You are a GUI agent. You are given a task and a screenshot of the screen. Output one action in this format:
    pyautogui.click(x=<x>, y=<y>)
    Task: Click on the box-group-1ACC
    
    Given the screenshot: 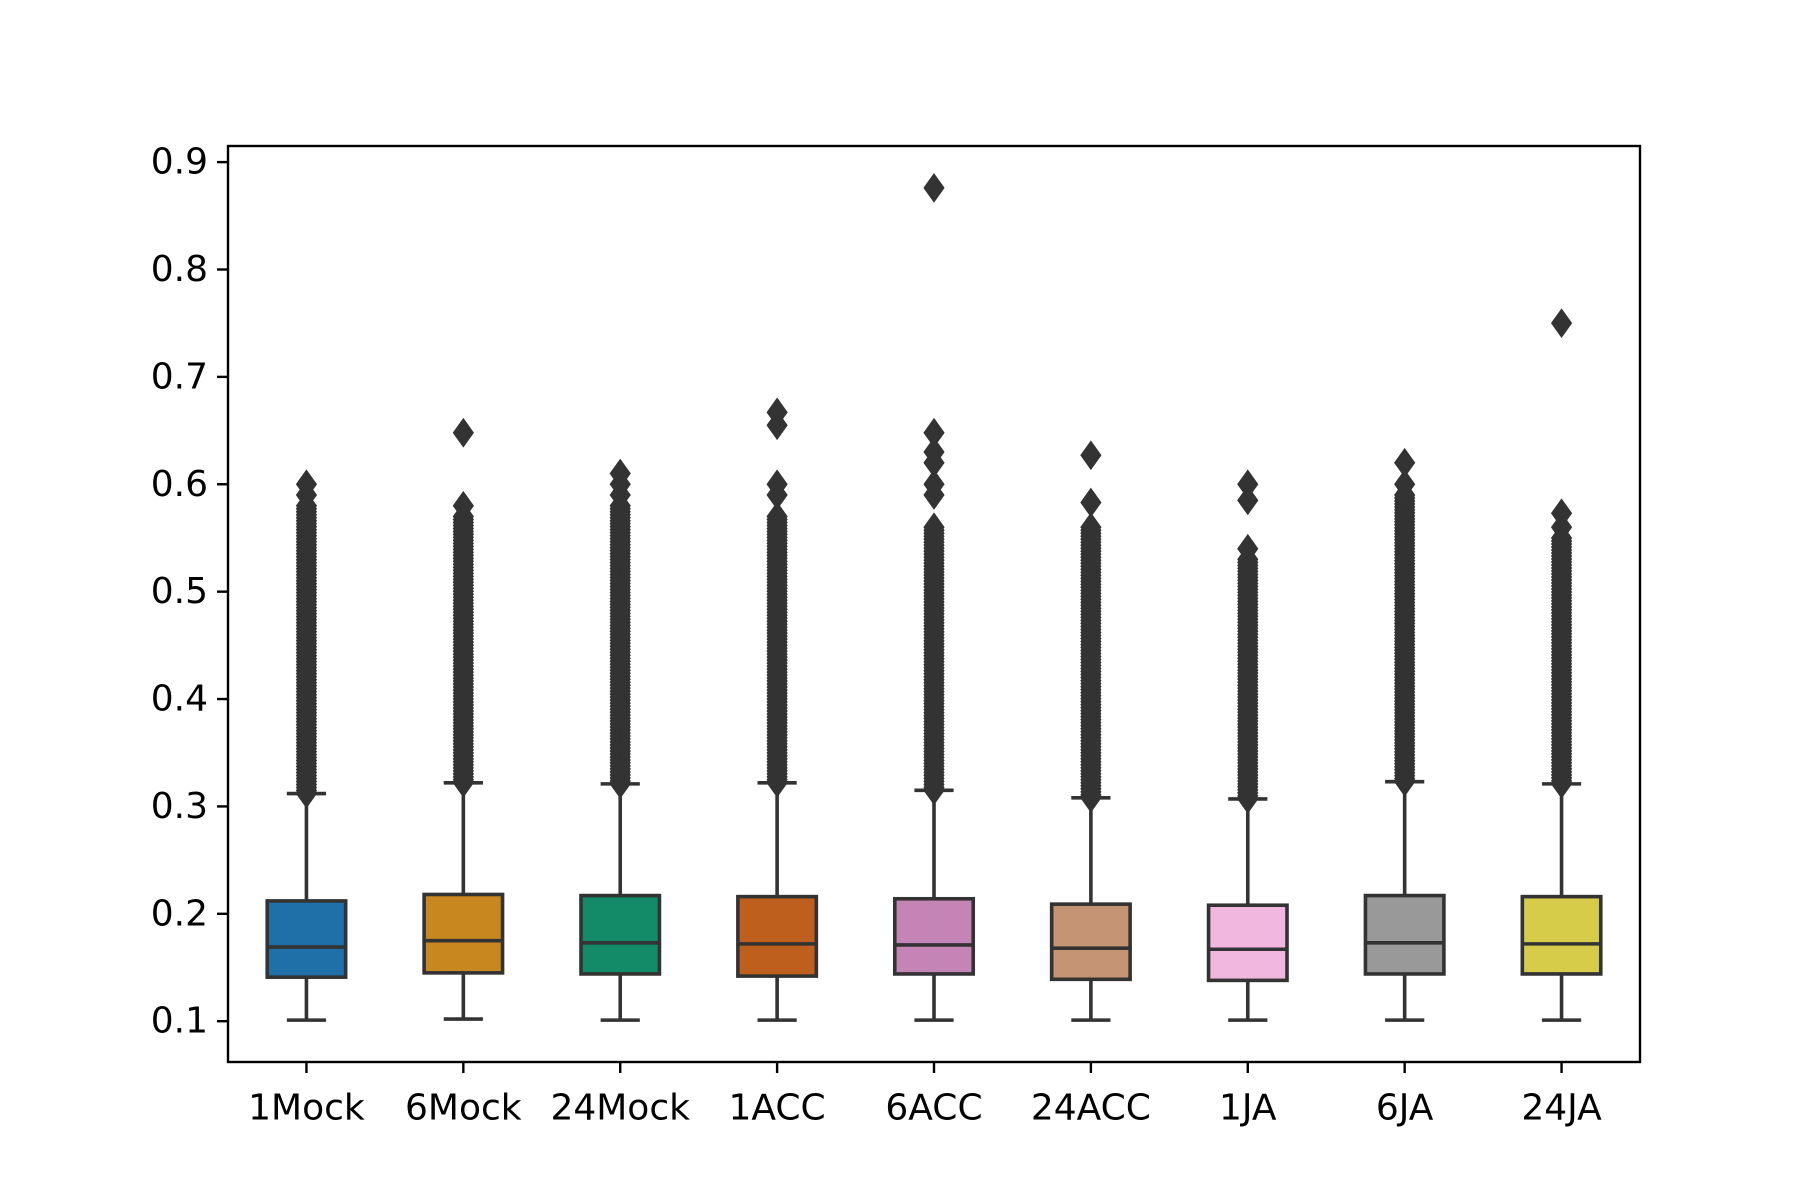 What is the action you would take?
    pyautogui.click(x=777, y=709)
    